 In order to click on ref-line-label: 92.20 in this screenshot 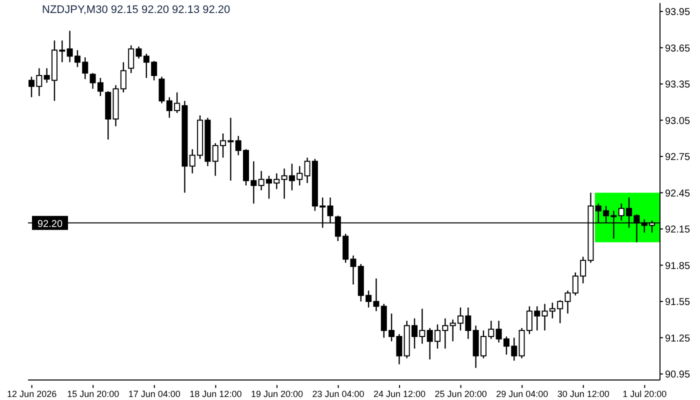, I will do `click(50, 224)`.